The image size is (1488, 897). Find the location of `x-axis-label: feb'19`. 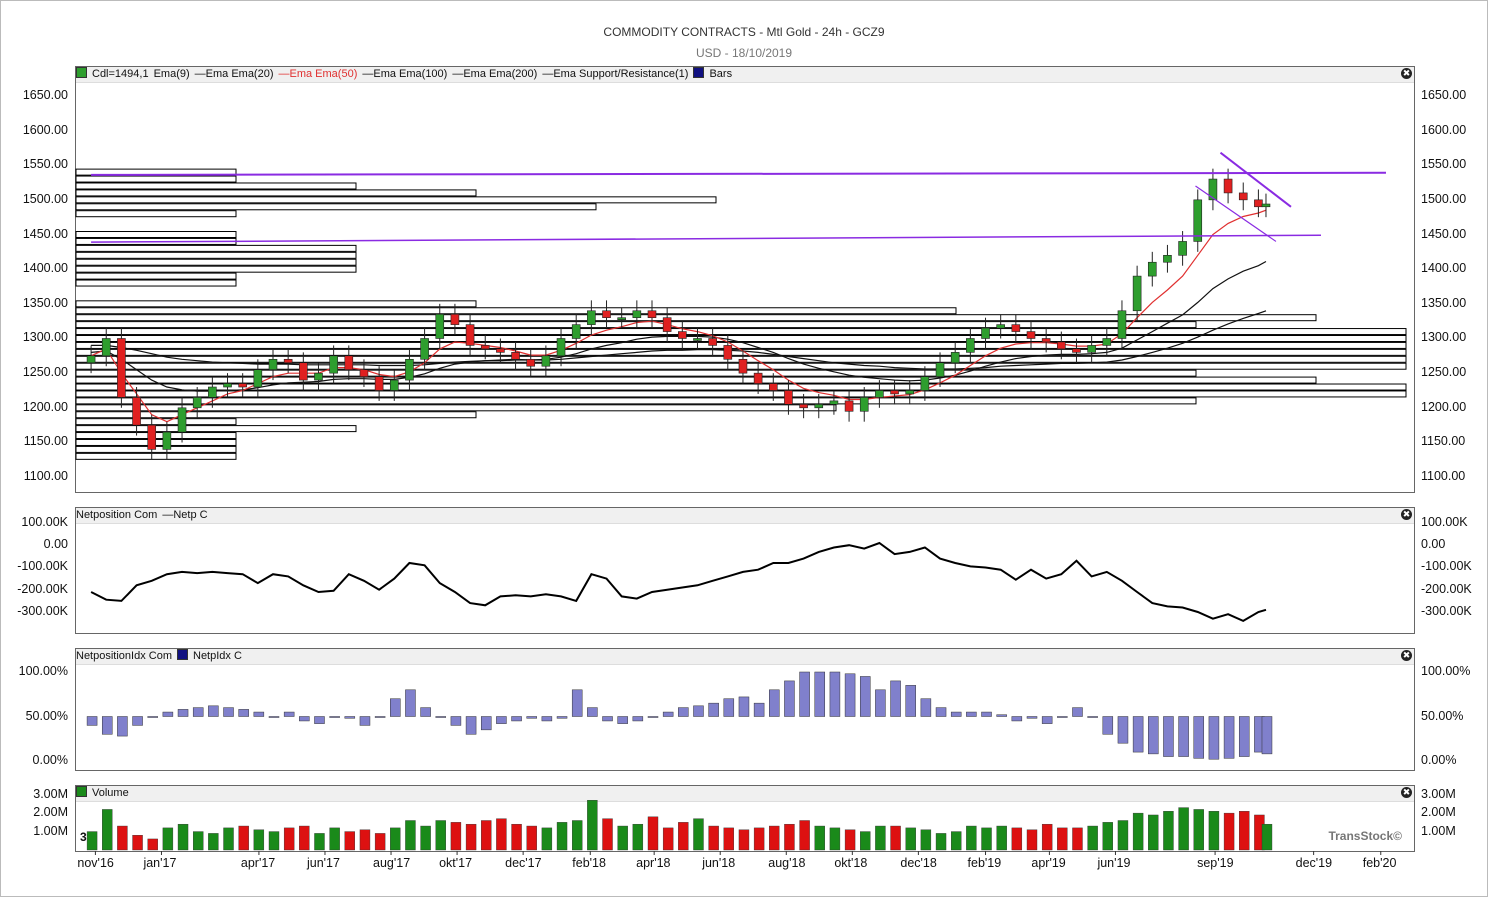

x-axis-label: feb'19 is located at coordinates (984, 863).